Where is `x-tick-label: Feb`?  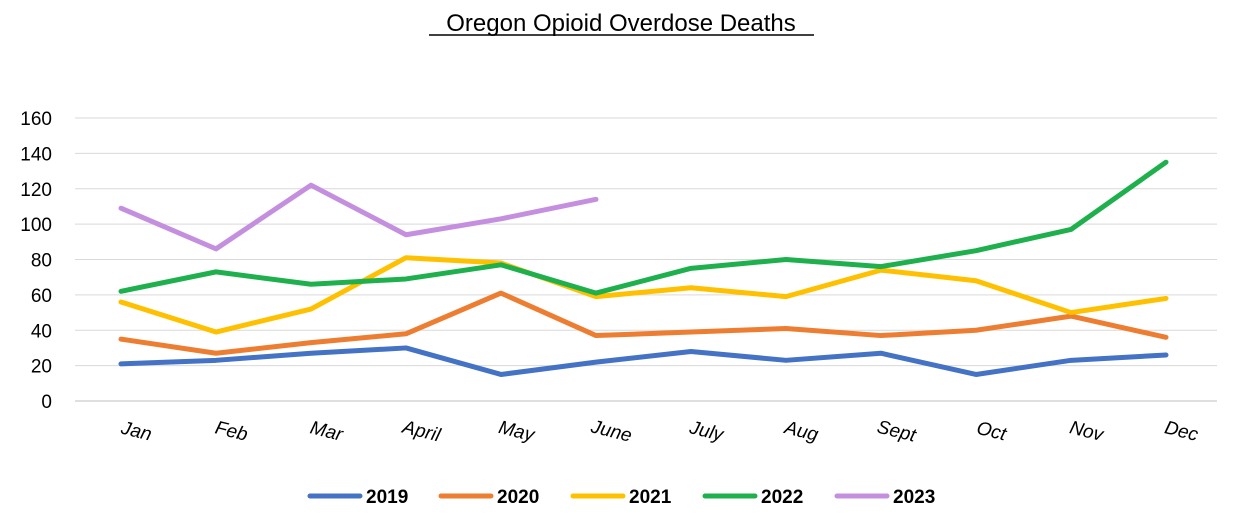
x-tick-label: Feb is located at coordinates (231, 432).